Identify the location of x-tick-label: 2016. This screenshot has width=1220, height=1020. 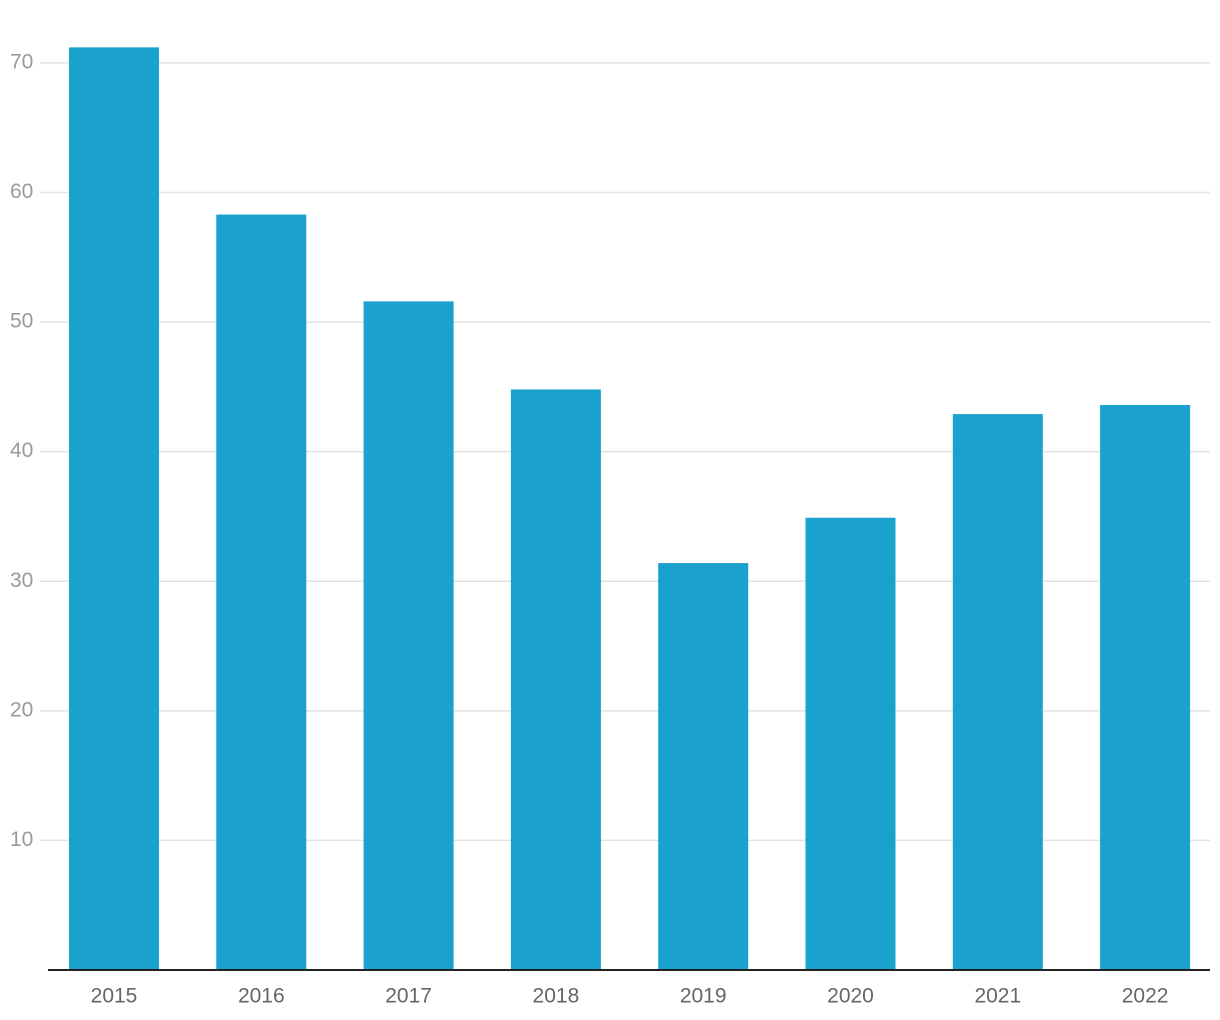
(261, 996).